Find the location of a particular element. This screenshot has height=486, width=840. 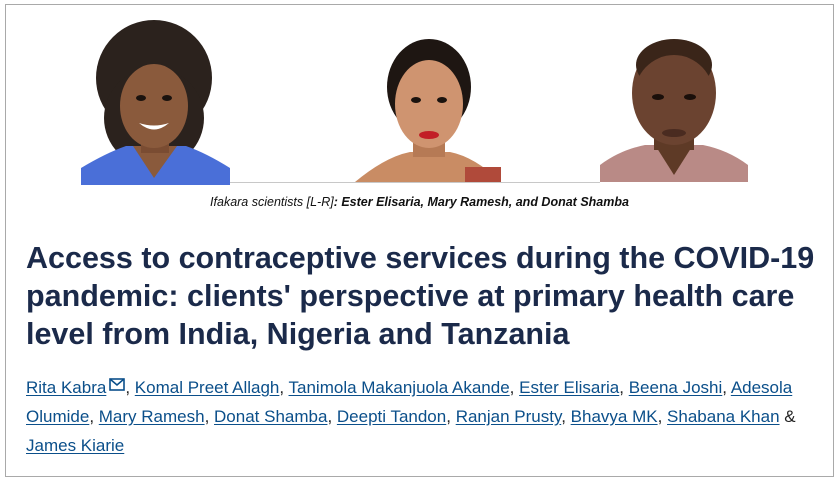

author-link: Deepti Tandon is located at coordinates (391, 416).